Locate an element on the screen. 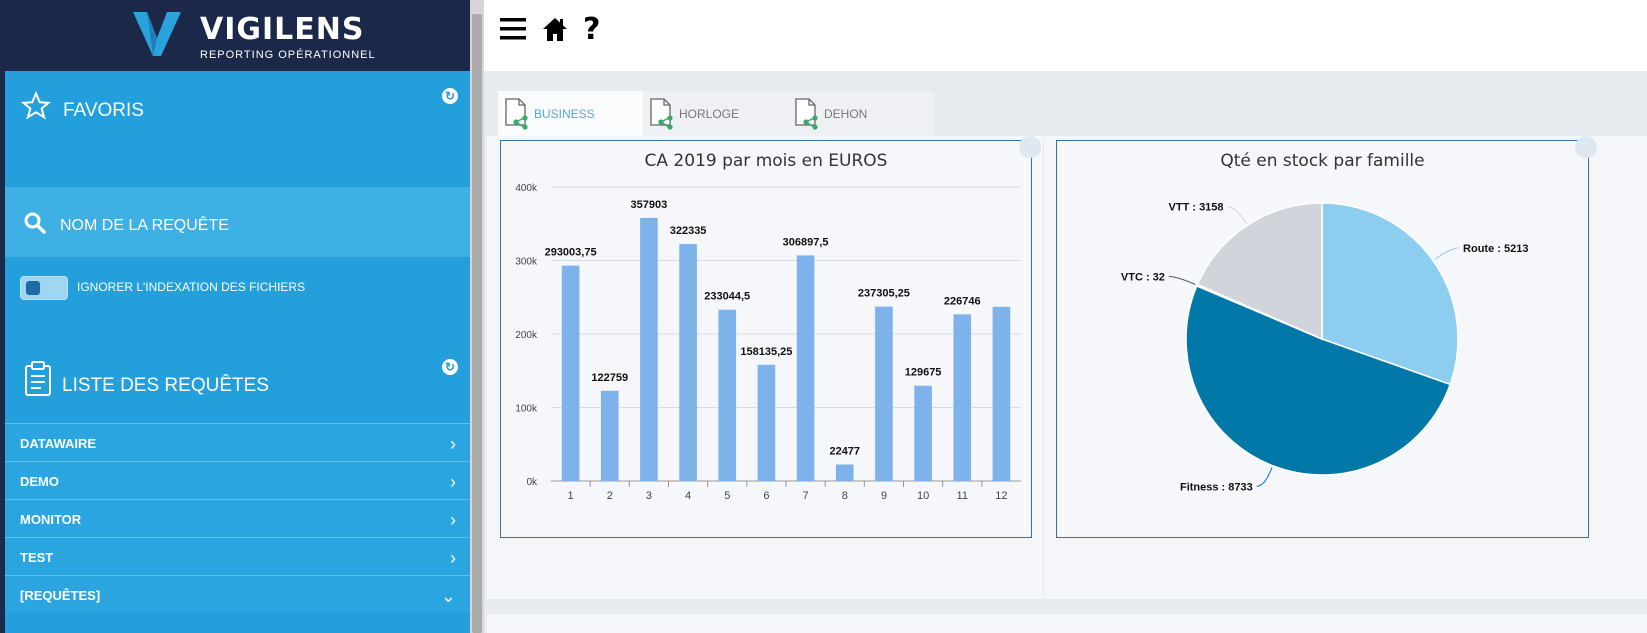 This screenshot has height=633, width=1647. report-tab-label: HORLOGE is located at coordinates (709, 114).